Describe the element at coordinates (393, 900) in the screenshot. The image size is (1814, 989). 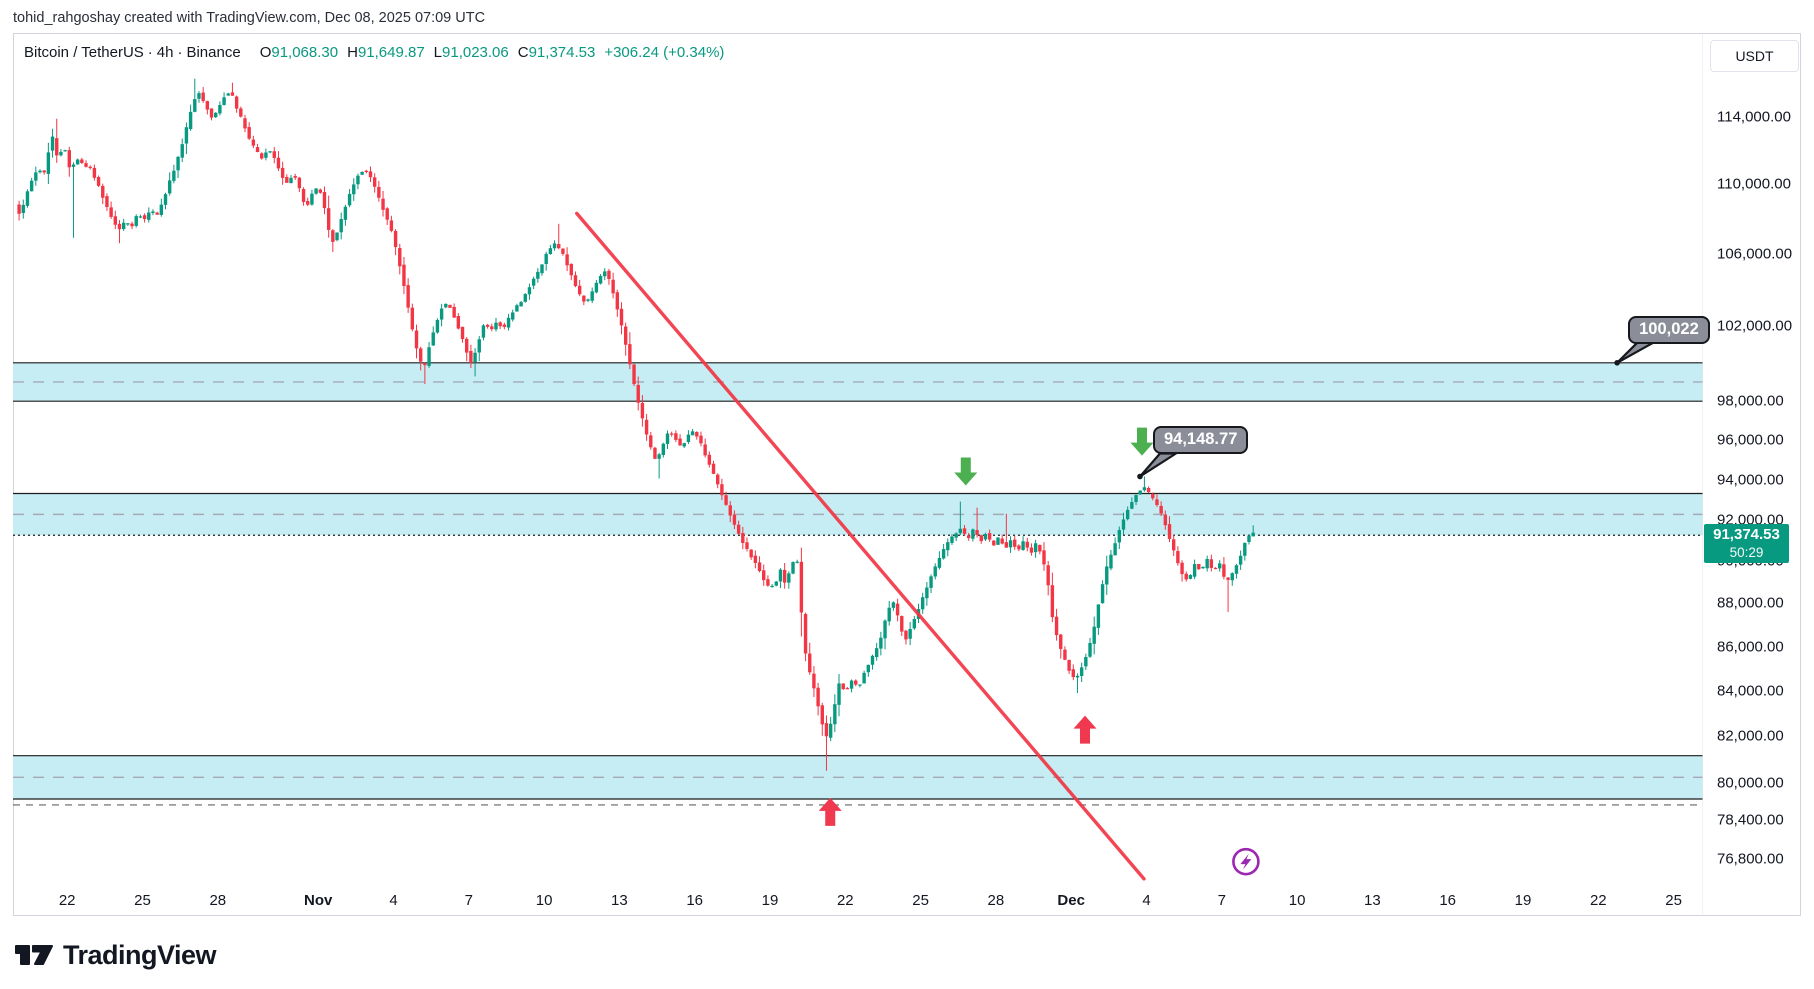
I see `time-axis-label: 4` at that location.